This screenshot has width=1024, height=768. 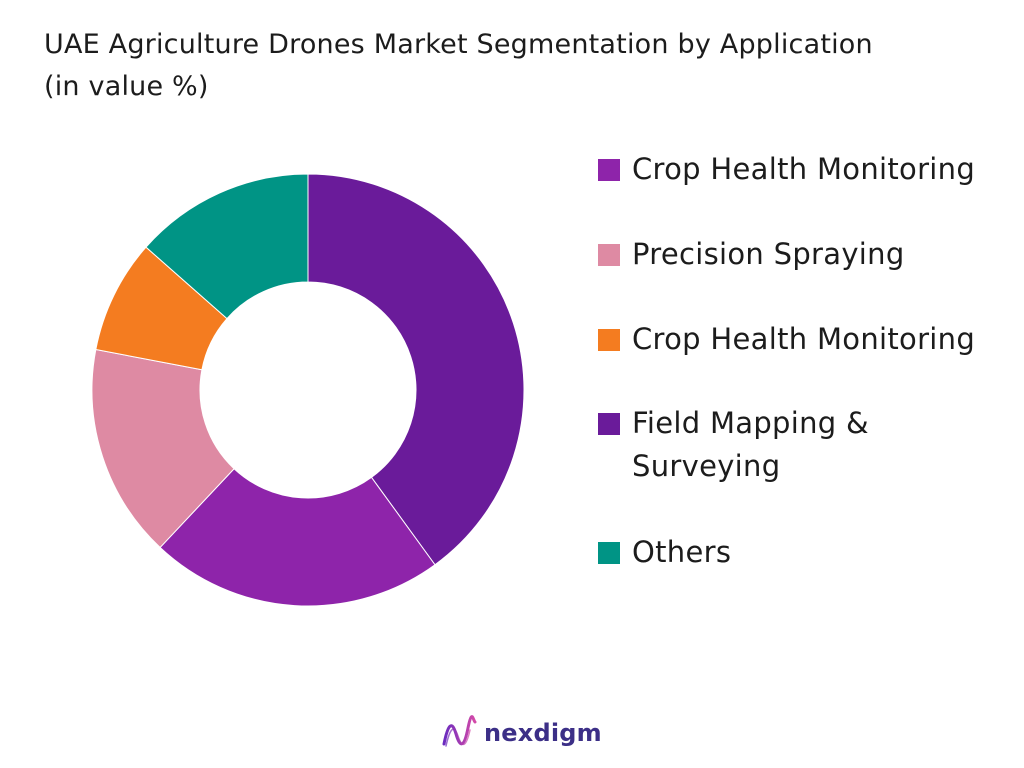 I want to click on nexdigm-logo: nexdigm, so click(x=521, y=733).